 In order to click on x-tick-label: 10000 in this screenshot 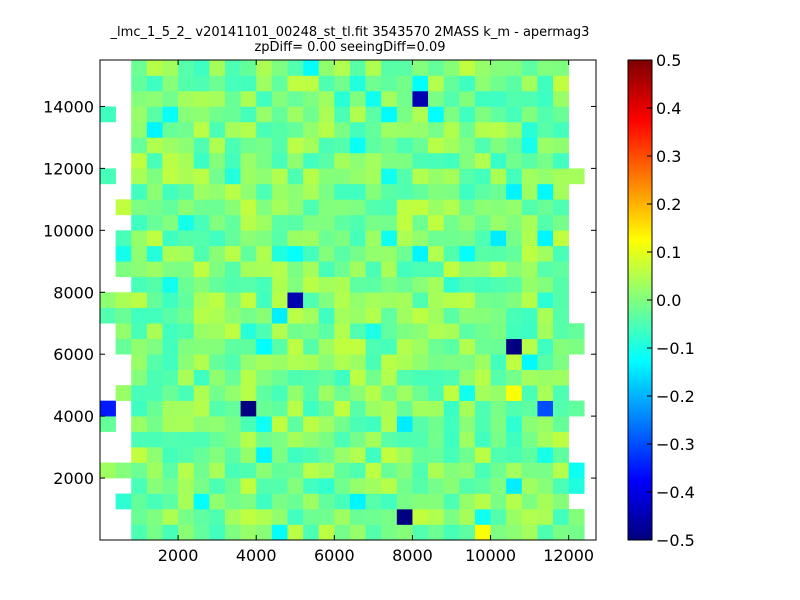, I will do `click(490, 555)`.